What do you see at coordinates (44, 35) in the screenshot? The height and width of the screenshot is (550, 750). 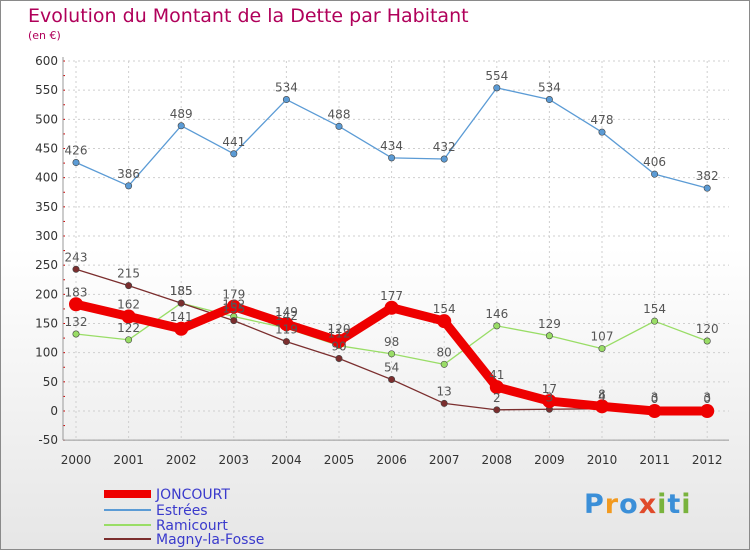 I see `unit-label: (en €)` at bounding box center [44, 35].